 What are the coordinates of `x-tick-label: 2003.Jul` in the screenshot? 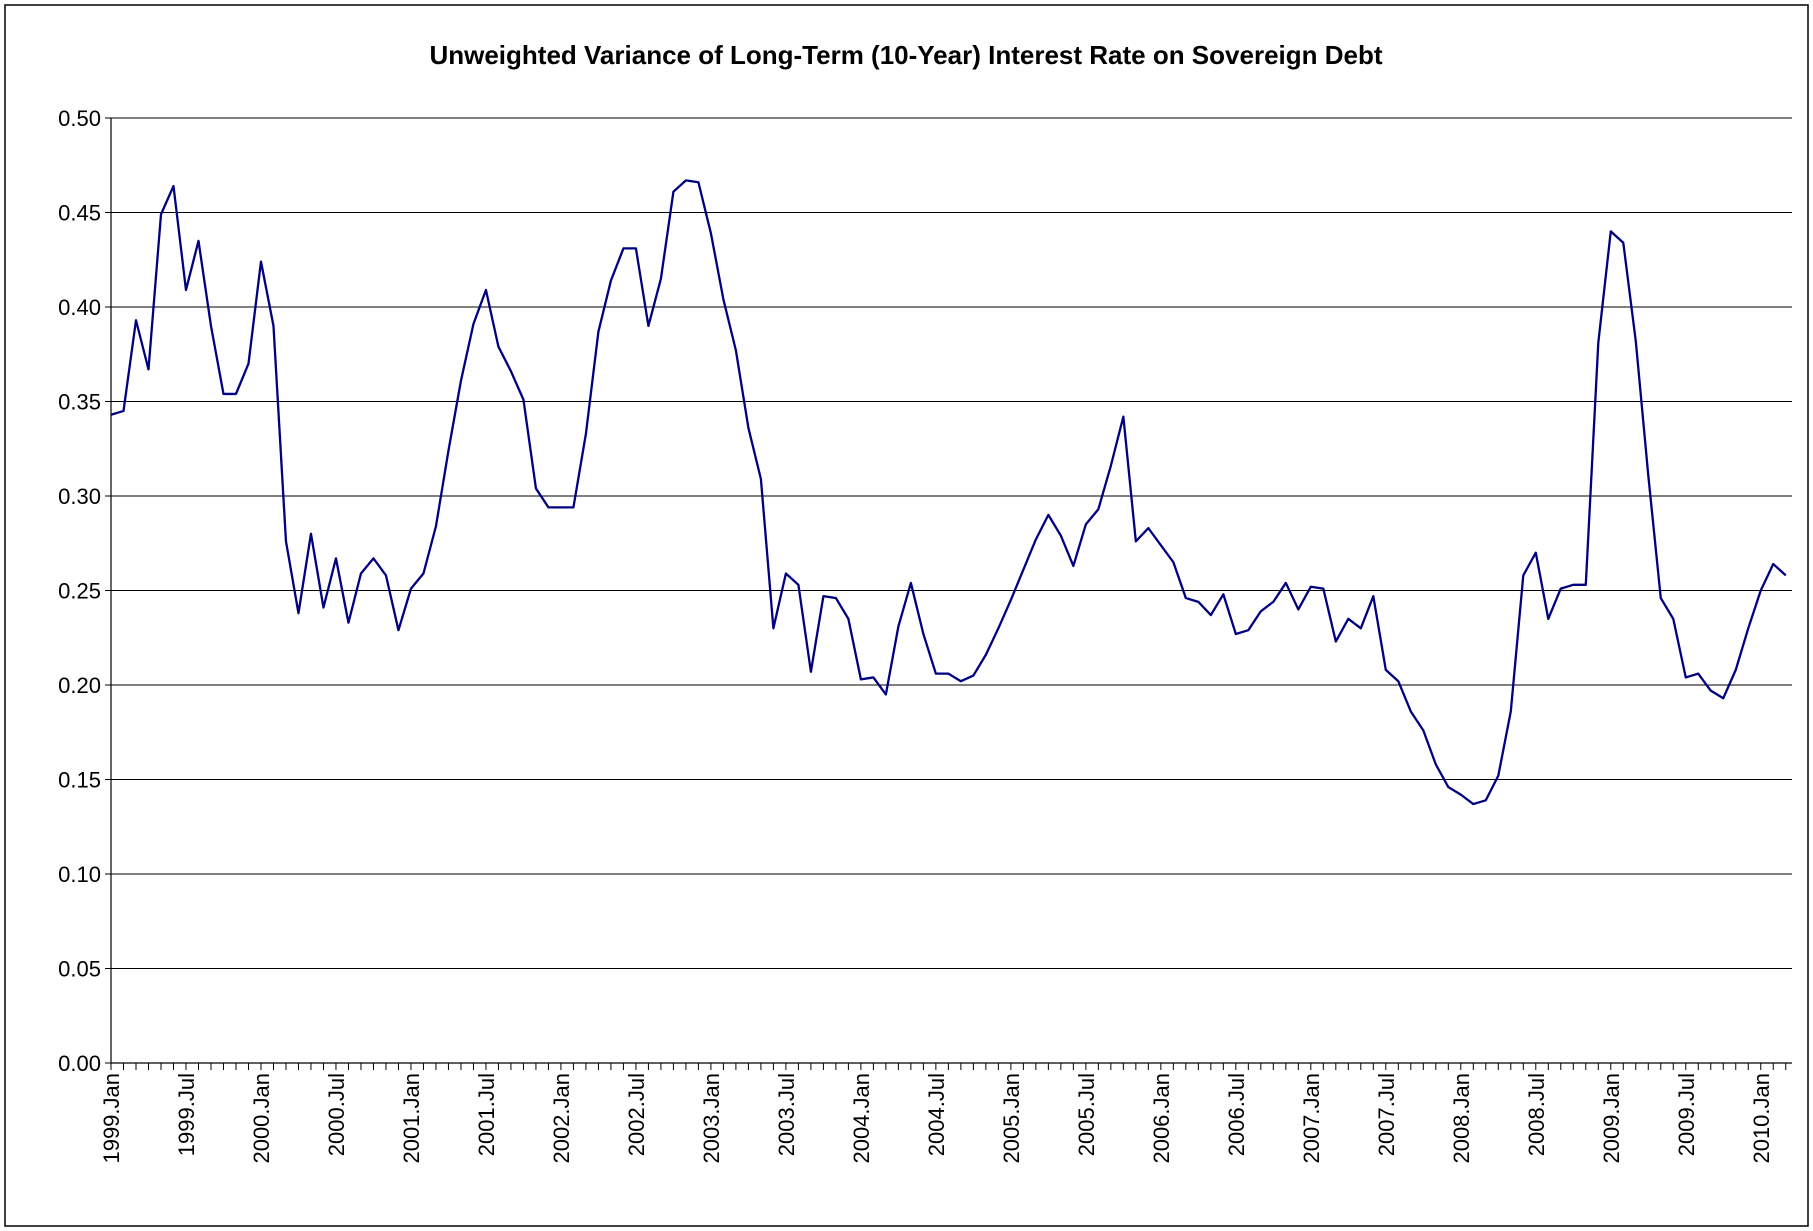 It's located at (786, 1114).